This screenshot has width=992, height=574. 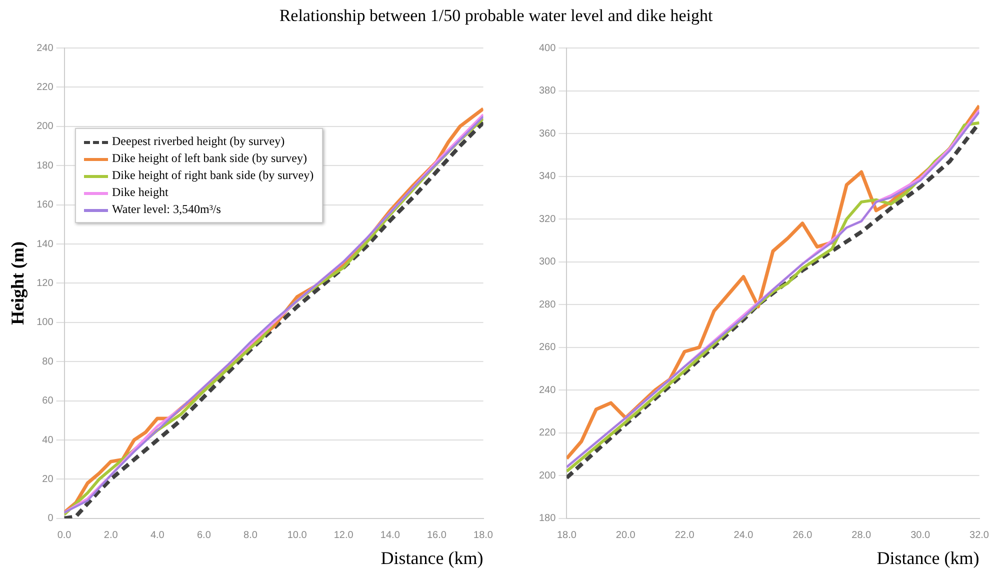 I want to click on y-tick-label: 0, so click(x=51, y=518).